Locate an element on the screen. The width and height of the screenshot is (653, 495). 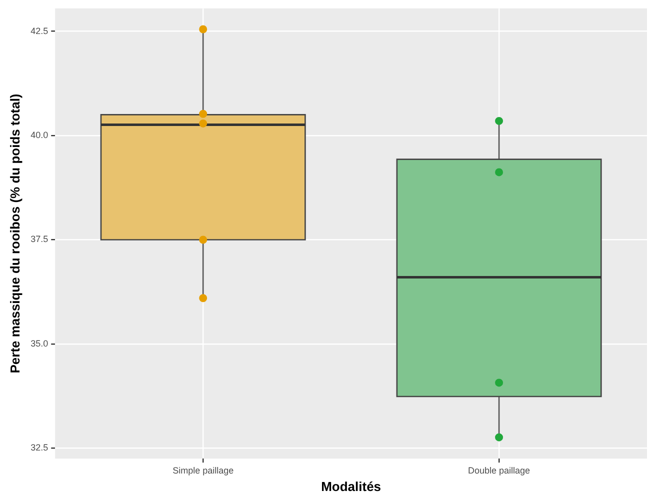
y-tick-label: 32.5 is located at coordinates (39, 447).